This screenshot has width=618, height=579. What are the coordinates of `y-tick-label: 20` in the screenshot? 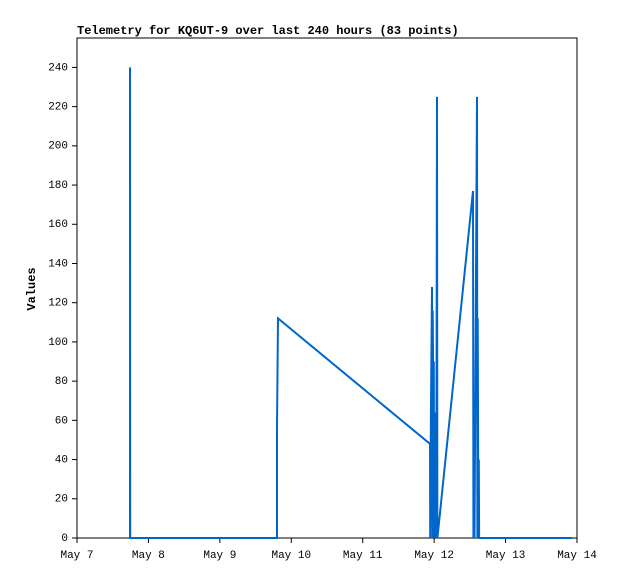 It's located at (61, 500).